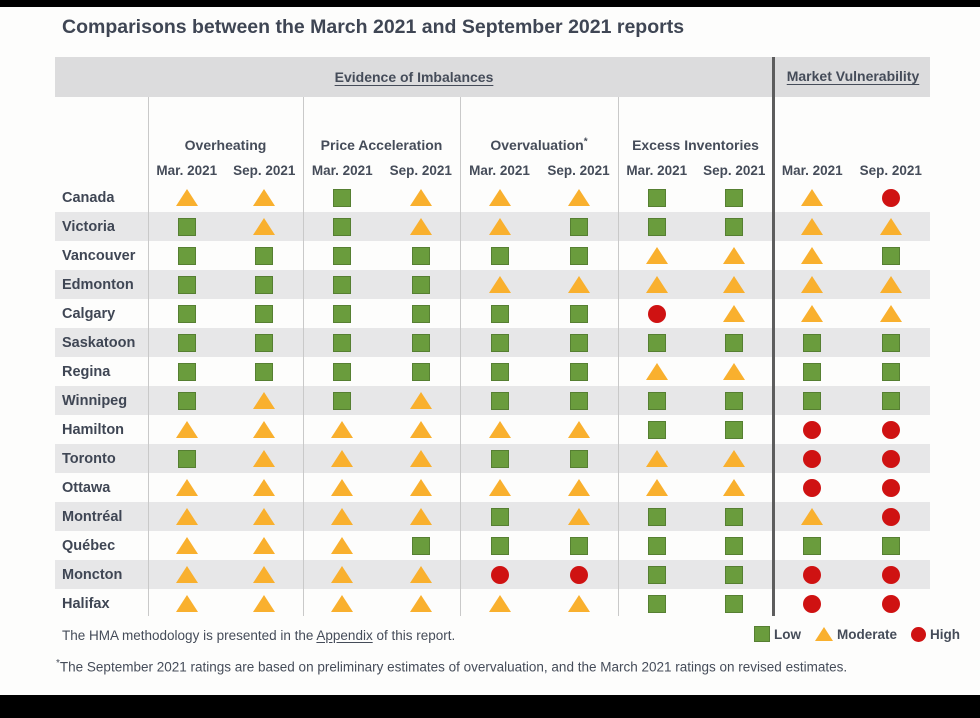  Describe the element at coordinates (657, 170) in the screenshot. I see `subheader-mar: Mar. 2021` at that location.